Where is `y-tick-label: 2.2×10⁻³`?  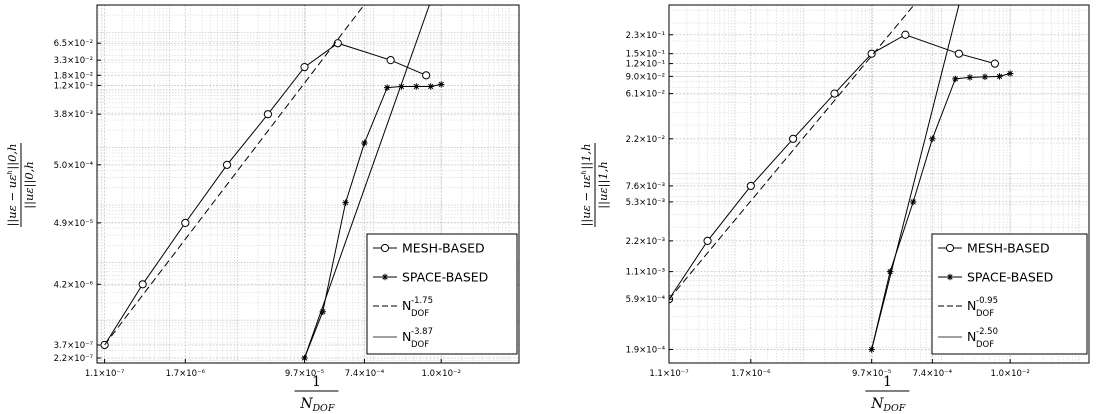 y-tick-label: 2.2×10⁻³ is located at coordinates (645, 242).